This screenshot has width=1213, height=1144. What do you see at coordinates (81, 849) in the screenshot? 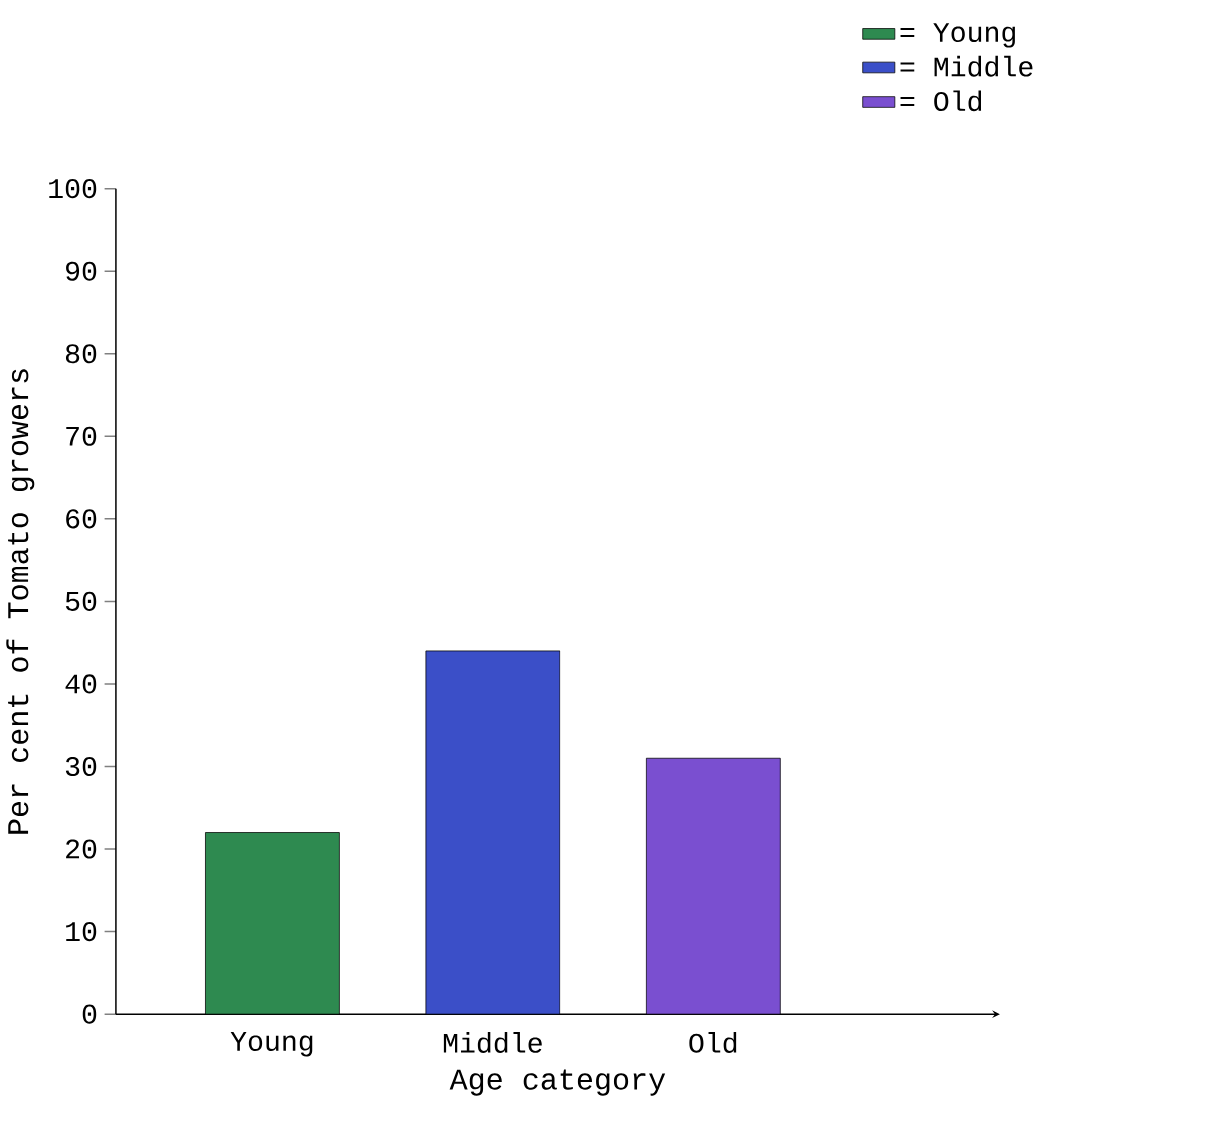
I see `y-tick-label: 20` at bounding box center [81, 849].